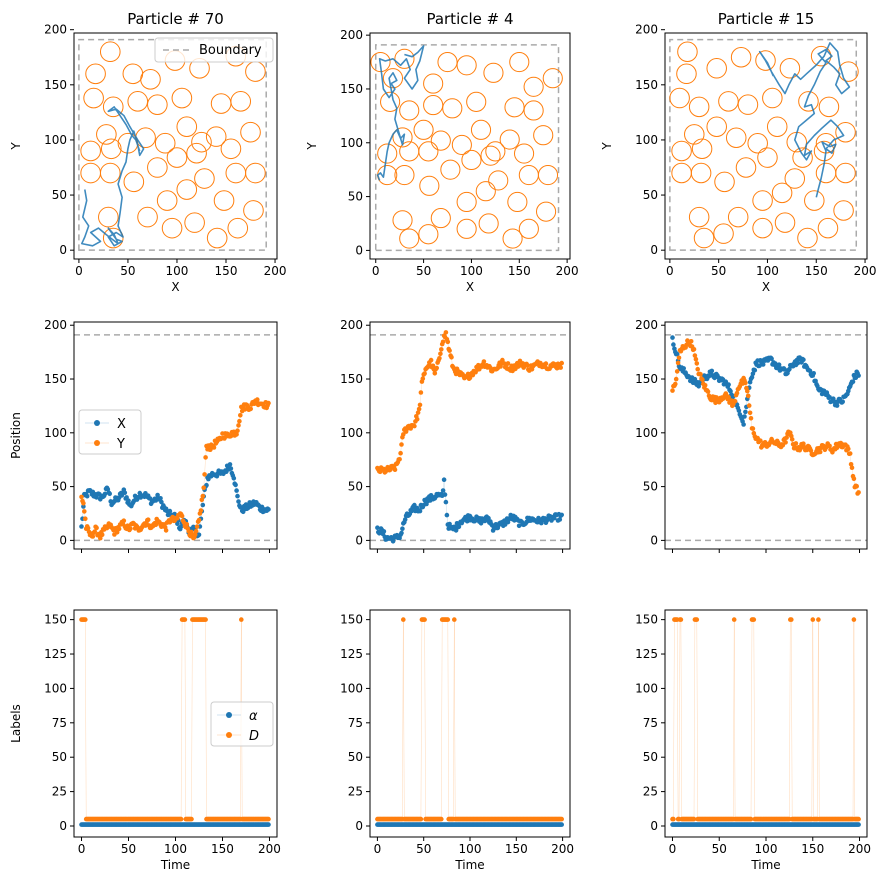 The image size is (889, 890). Describe the element at coordinates (16, 435) in the screenshot. I see `y-axis-label: Position` at that location.